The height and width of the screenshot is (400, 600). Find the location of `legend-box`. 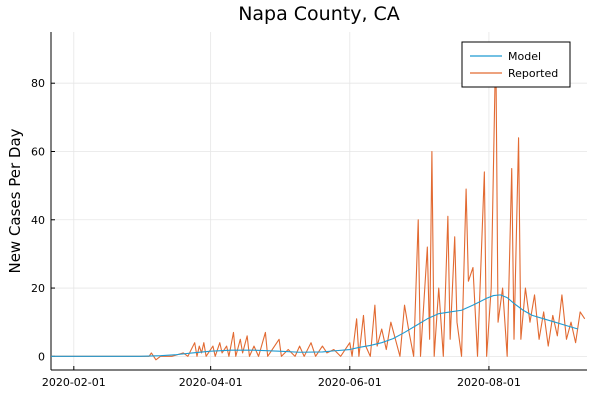

legend-box is located at coordinates (516, 64).